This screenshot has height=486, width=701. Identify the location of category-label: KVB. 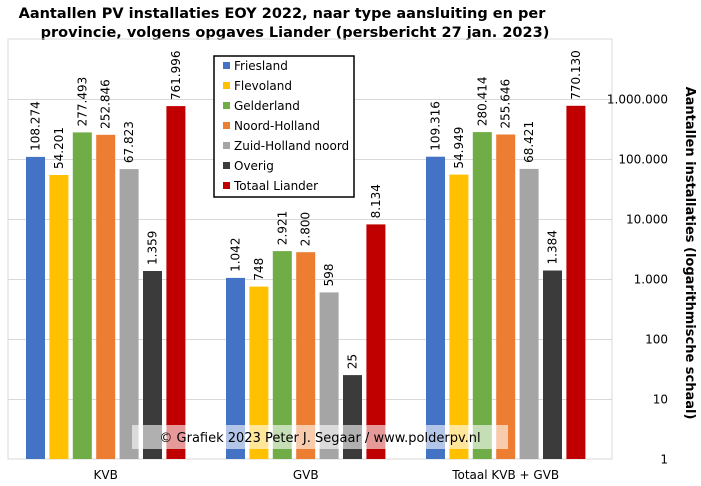
(106, 475).